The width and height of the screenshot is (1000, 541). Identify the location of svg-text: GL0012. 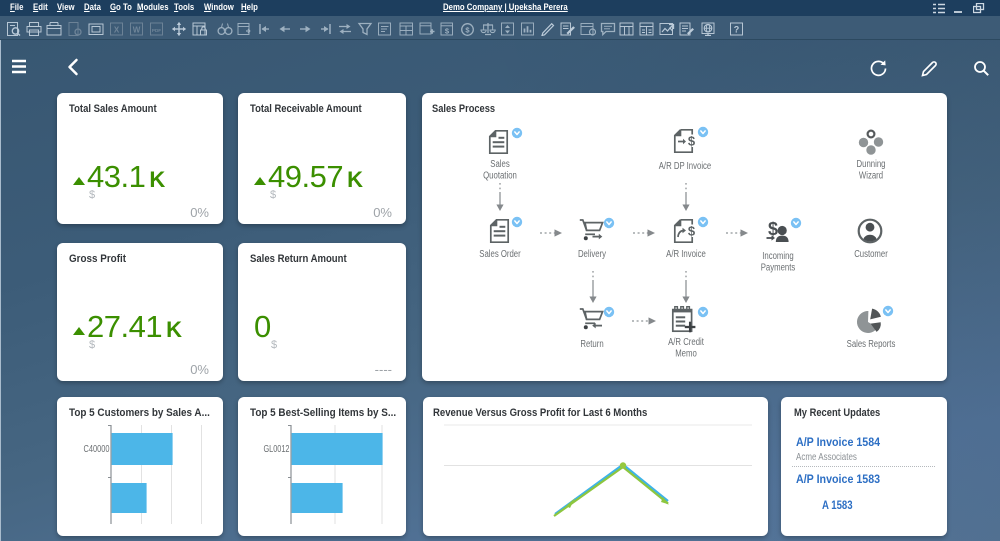
(277, 449).